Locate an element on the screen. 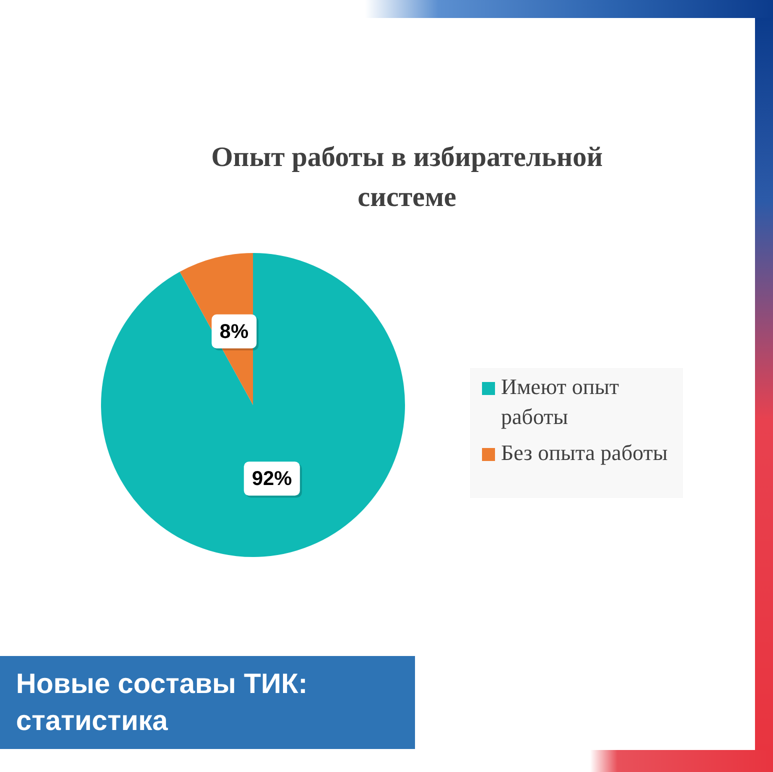 Image resolution: width=773 pixels, height=772 pixels. text: Новые составы ТИК: статистика is located at coordinates (207, 702).